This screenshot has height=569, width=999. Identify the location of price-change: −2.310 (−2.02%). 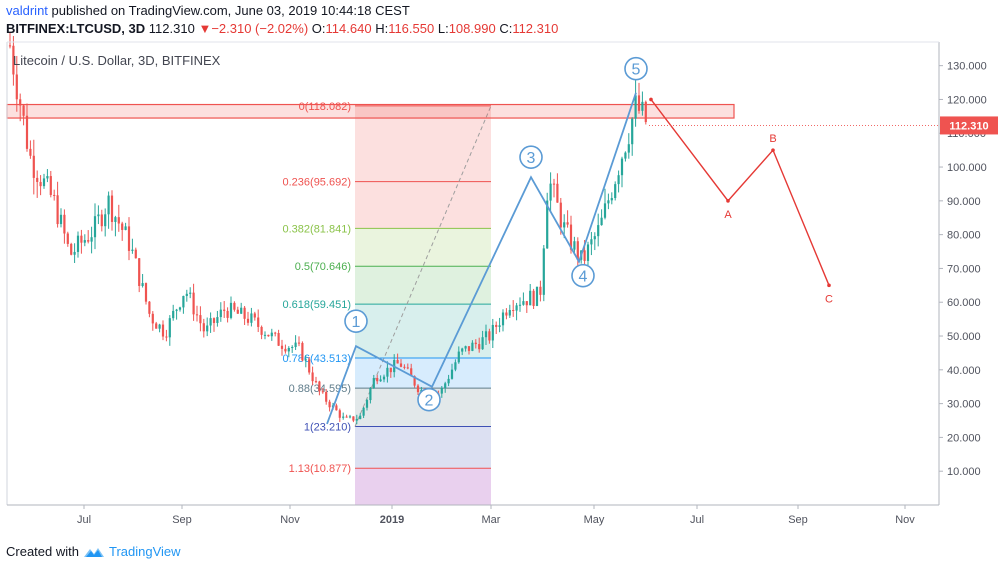
(260, 28).